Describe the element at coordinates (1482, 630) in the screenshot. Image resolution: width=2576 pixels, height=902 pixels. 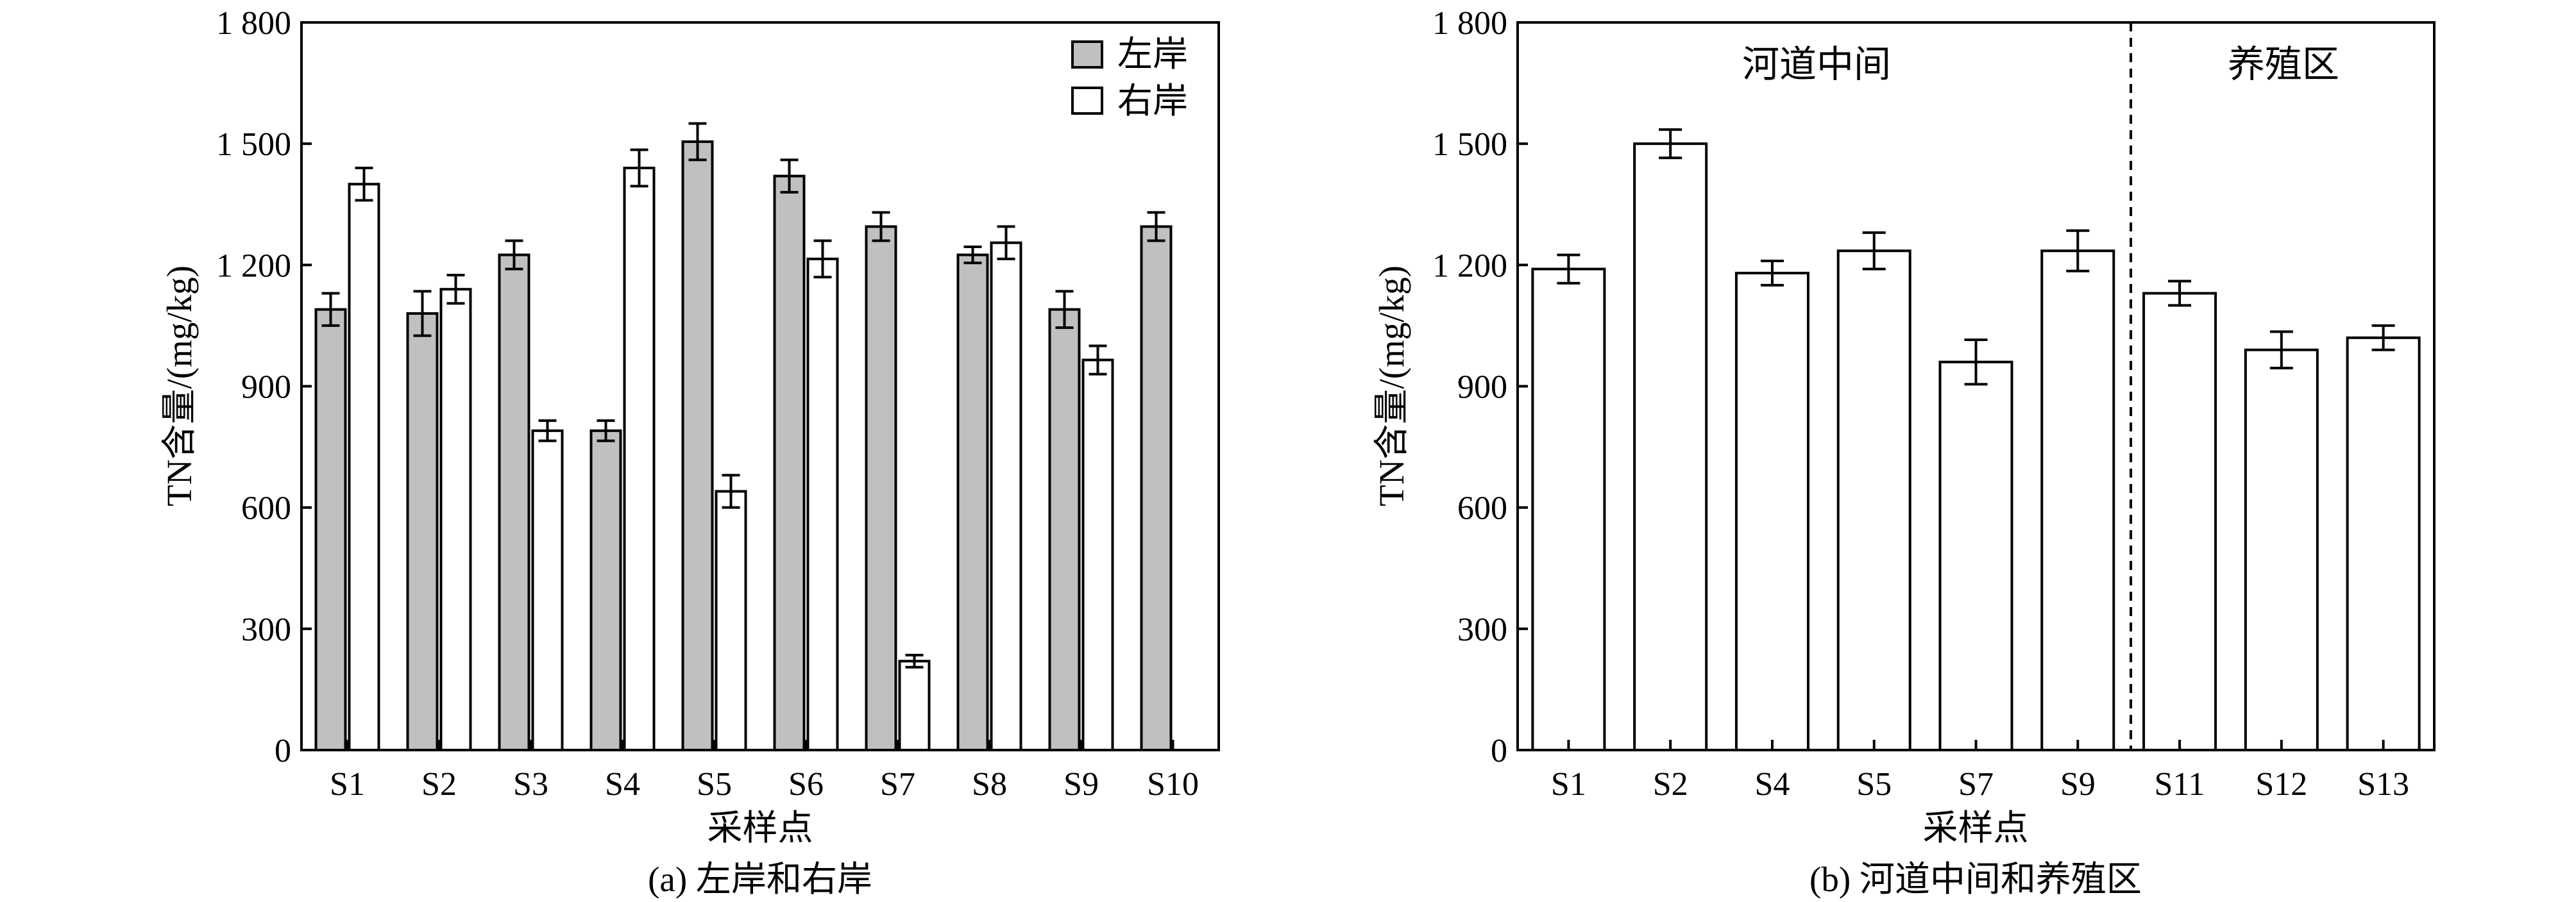
I see `y-tick-label: 300` at that location.